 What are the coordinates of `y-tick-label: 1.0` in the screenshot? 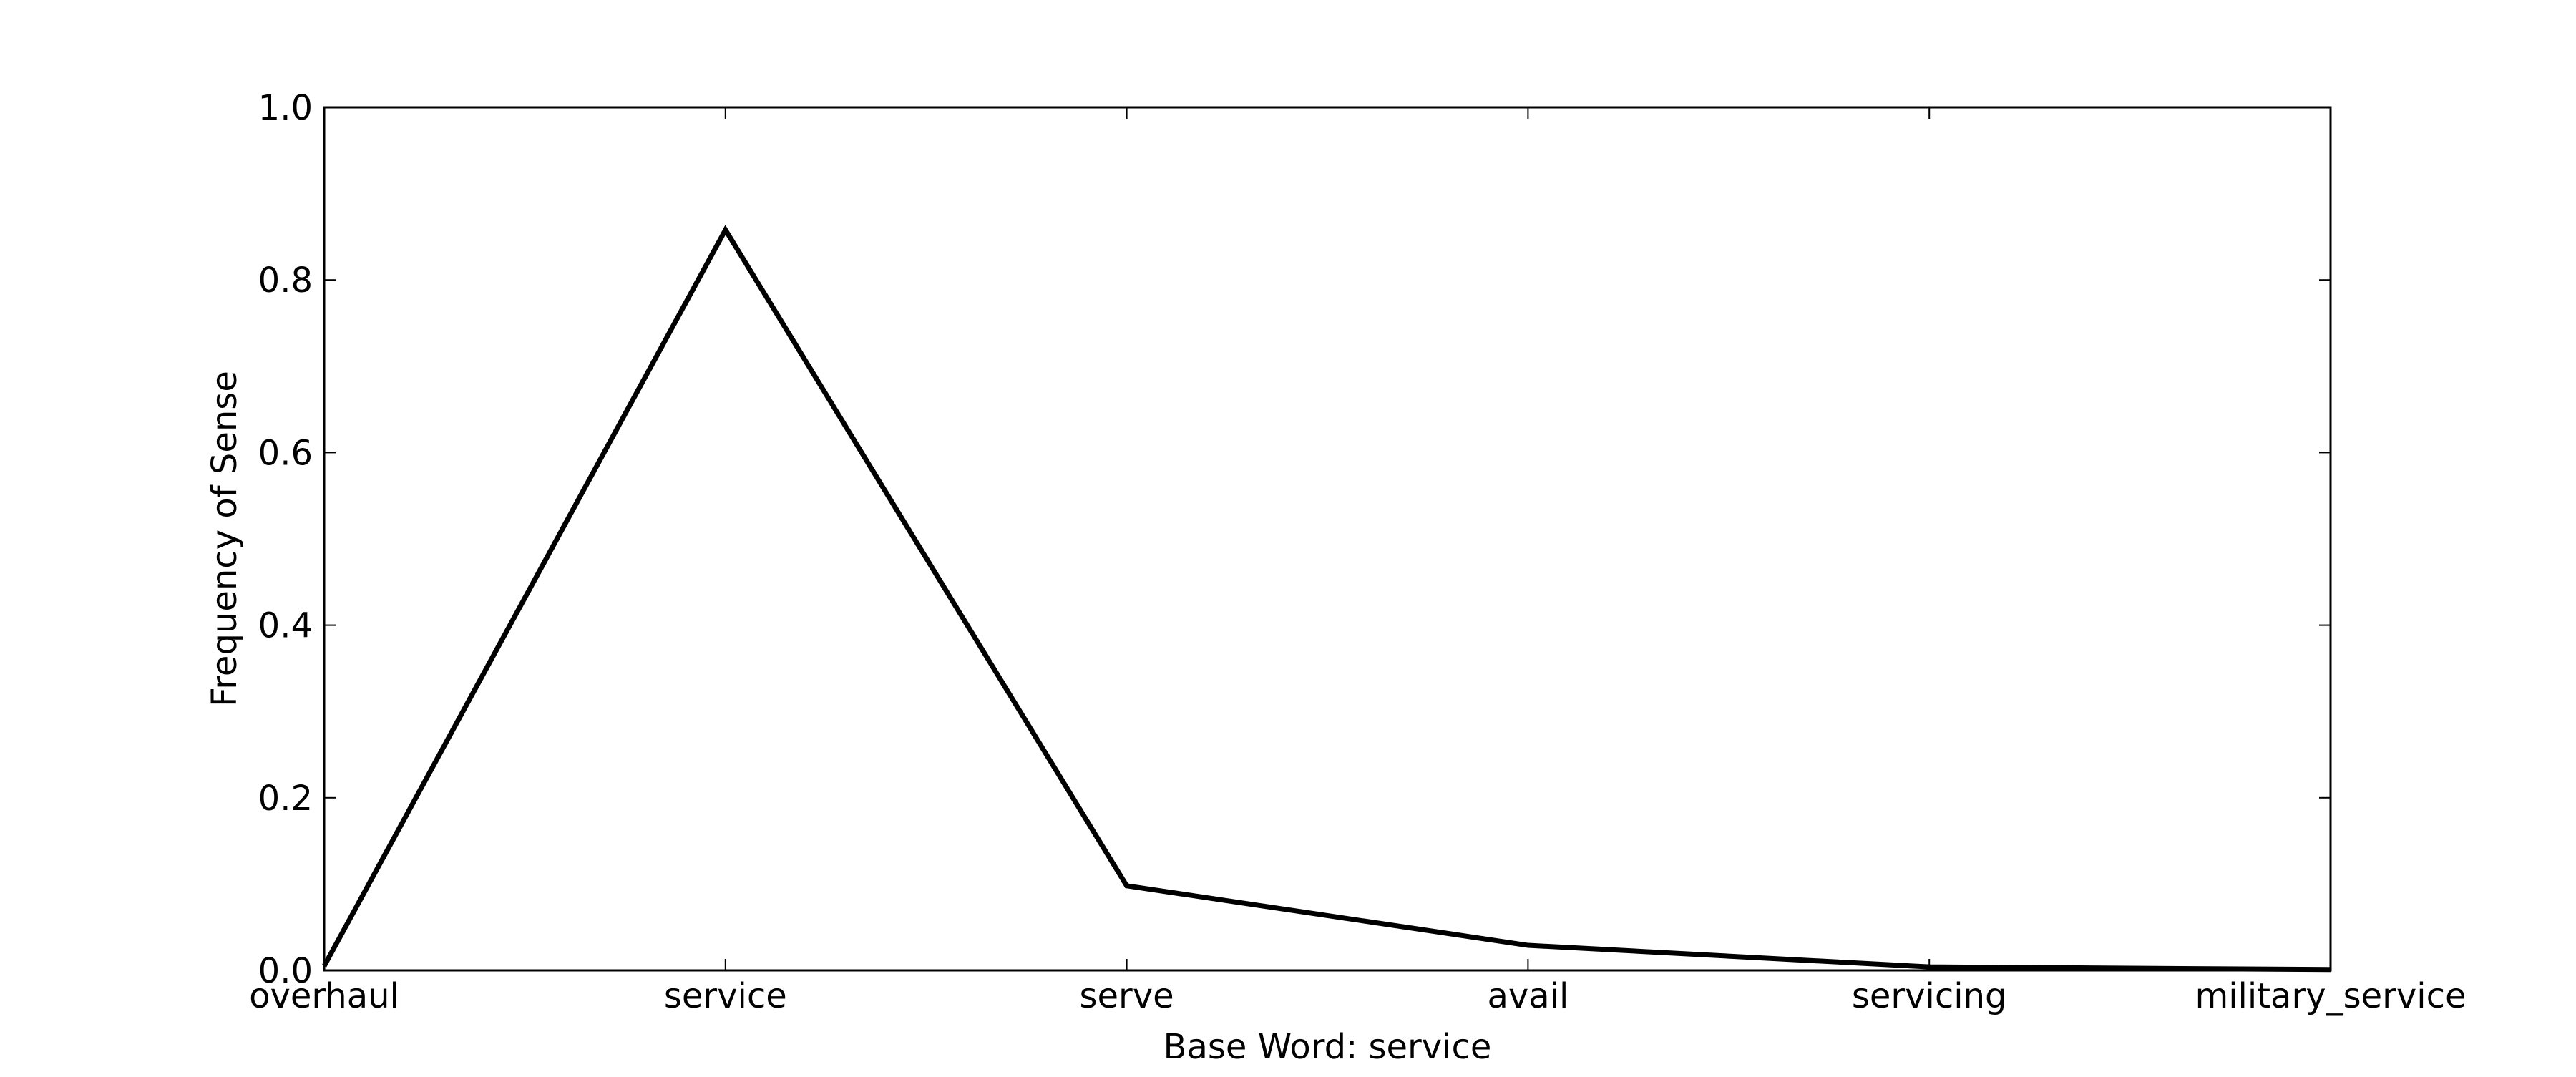 It's located at (285, 108).